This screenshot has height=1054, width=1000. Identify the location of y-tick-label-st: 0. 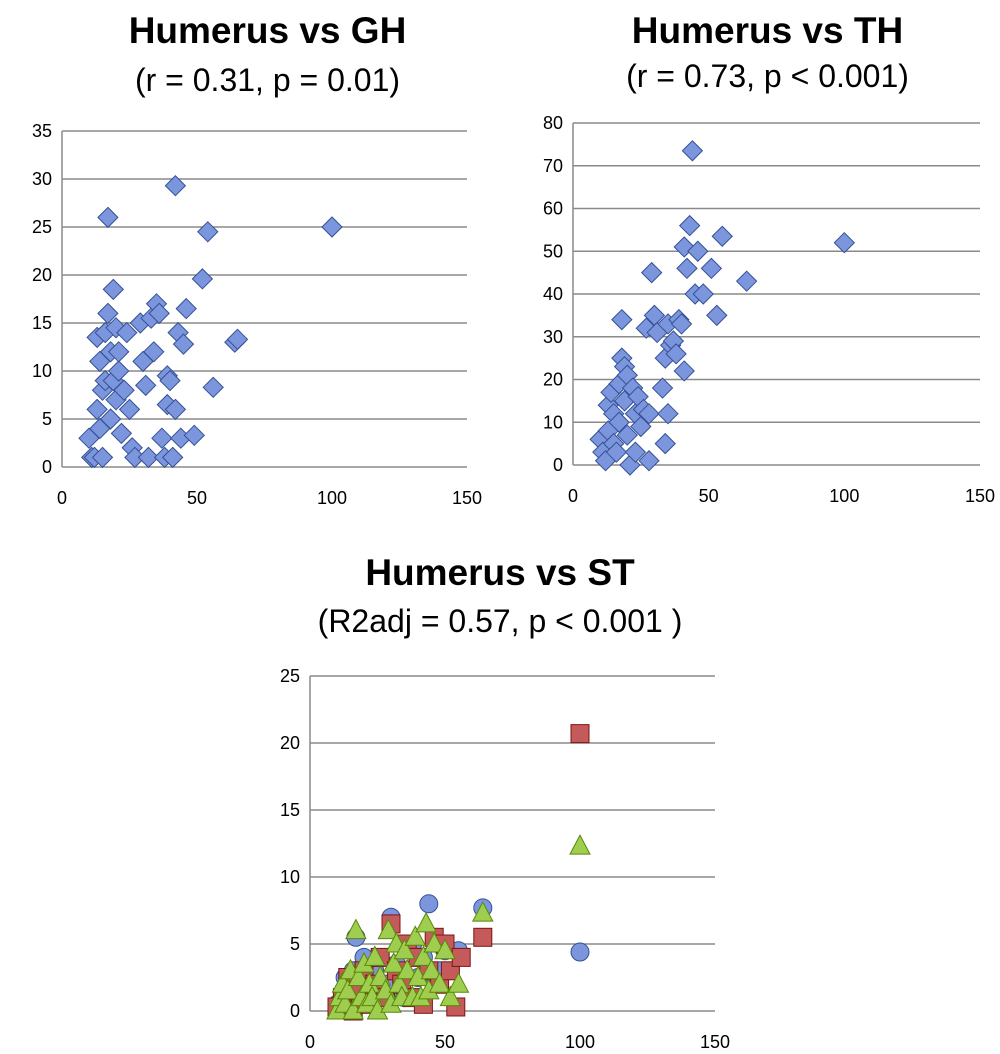
(295, 1011).